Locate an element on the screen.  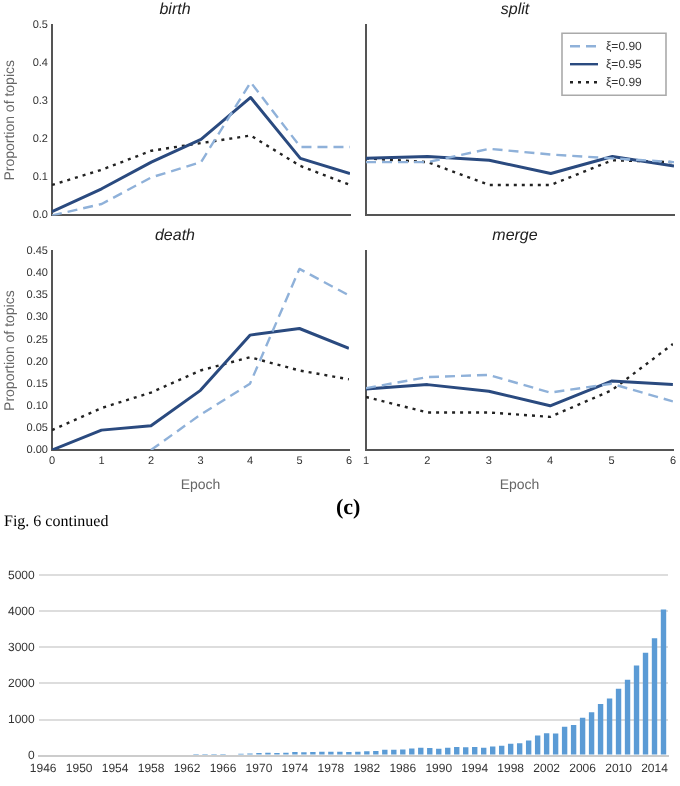
text: (c) is located at coordinates (349, 508).